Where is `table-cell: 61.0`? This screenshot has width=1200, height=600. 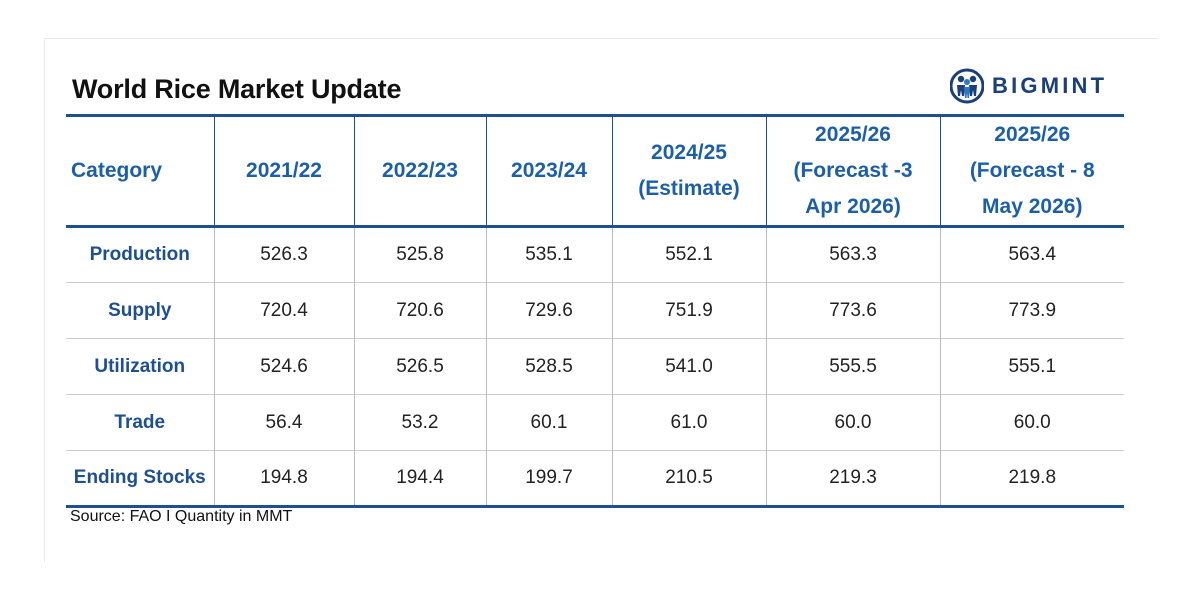 table-cell: 61.0 is located at coordinates (688, 422).